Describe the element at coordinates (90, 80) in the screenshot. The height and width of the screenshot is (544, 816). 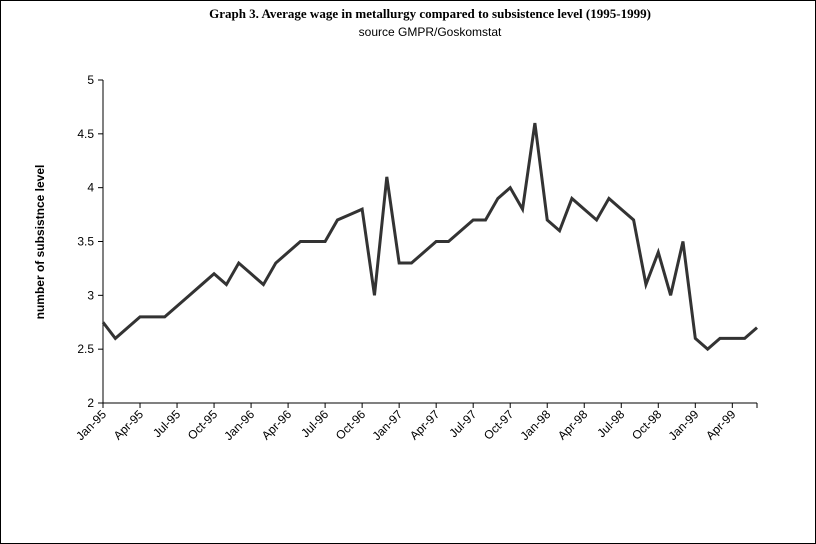
I see `y-tick-label: 5` at that location.